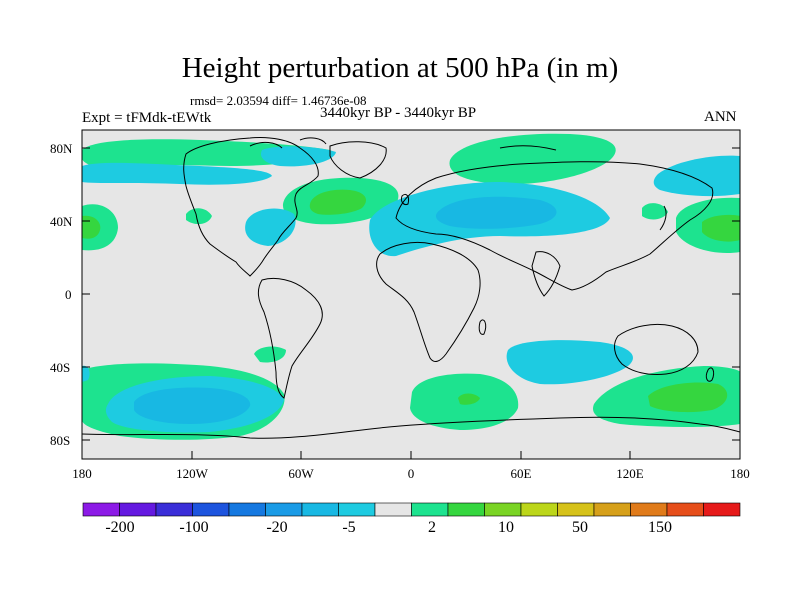 This screenshot has width=800, height=600. What do you see at coordinates (270, 227) in the screenshot?
I see `contour-blue-north-america` at bounding box center [270, 227].